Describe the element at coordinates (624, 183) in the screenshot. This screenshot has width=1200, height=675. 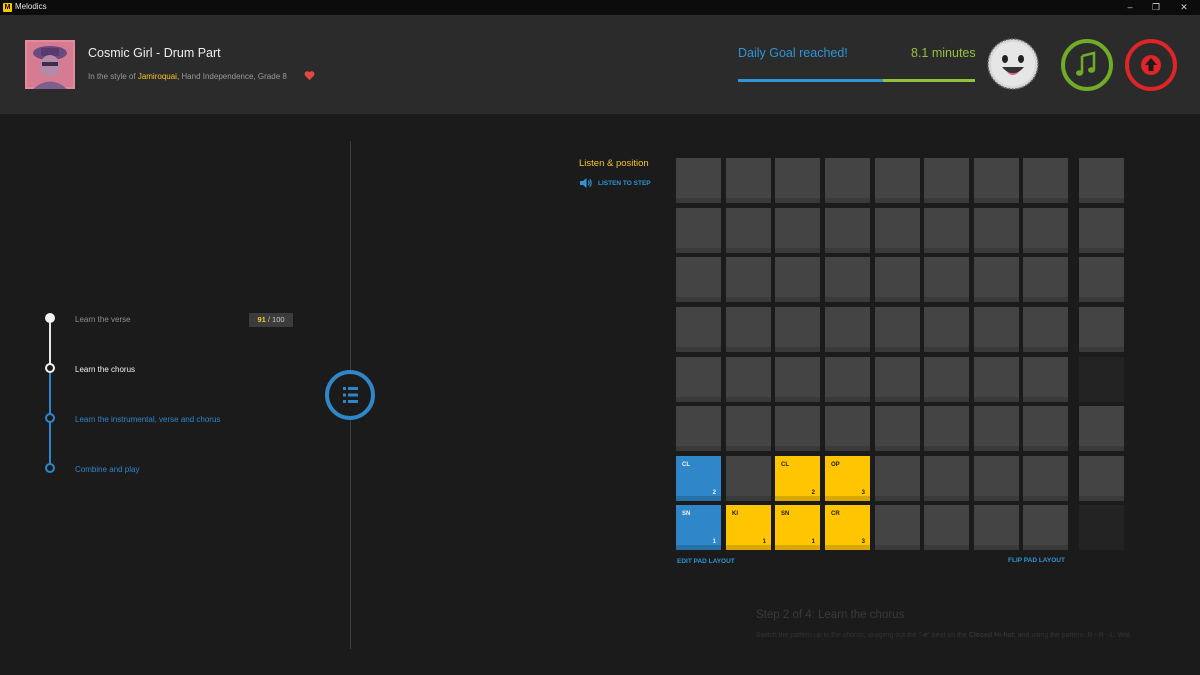
I see `listen-to-step-link: LISTEN TO STEP` at that location.